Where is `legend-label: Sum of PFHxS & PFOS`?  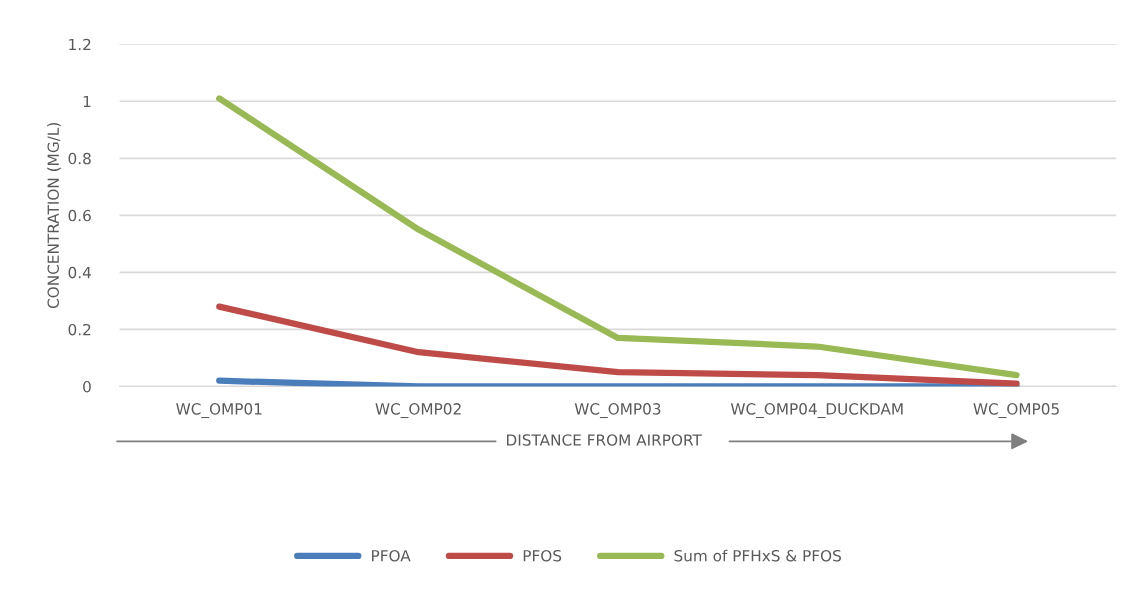 legend-label: Sum of PFHxS & PFOS is located at coordinates (757, 555).